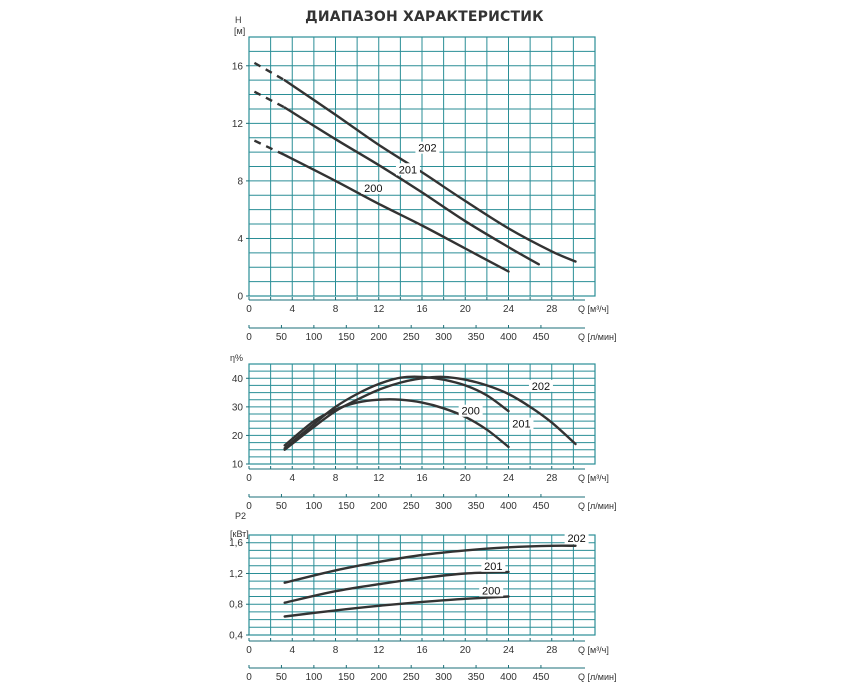 The image size is (849, 694). What do you see at coordinates (236, 543) in the screenshot?
I see `y-tick-label: 1,6` at bounding box center [236, 543].